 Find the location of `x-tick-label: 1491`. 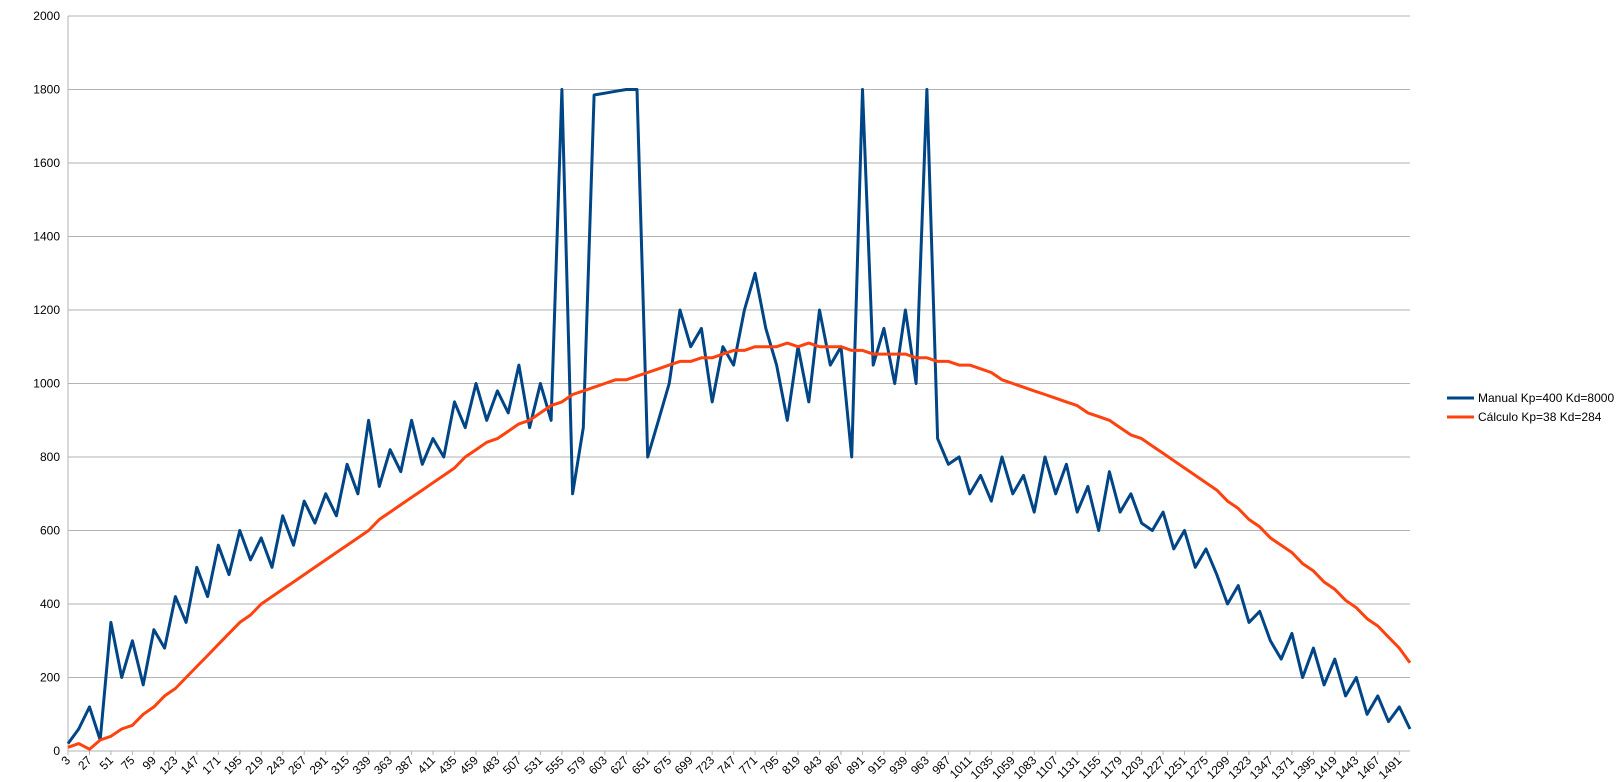

x-tick-label: 1491 is located at coordinates (1390, 767).